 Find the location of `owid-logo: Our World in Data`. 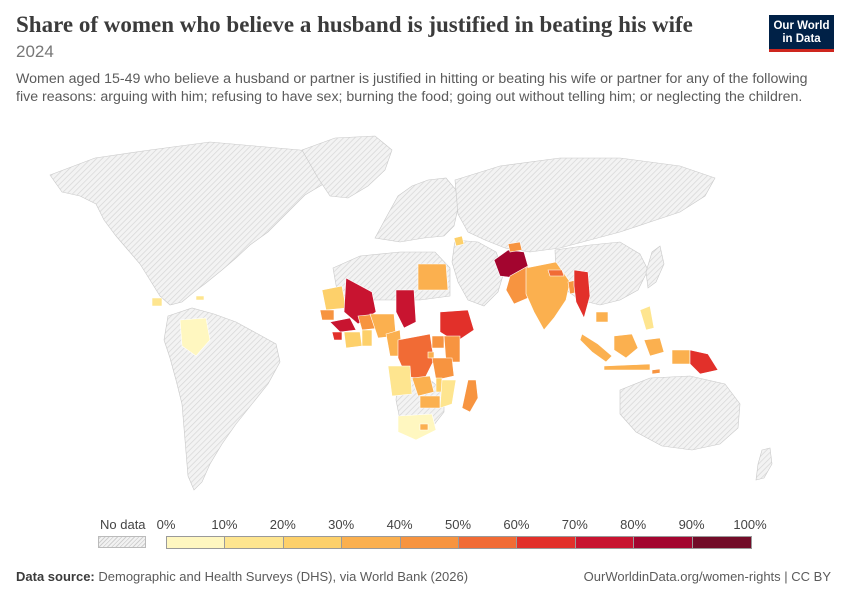

owid-logo: Our World in Data is located at coordinates (801, 33).